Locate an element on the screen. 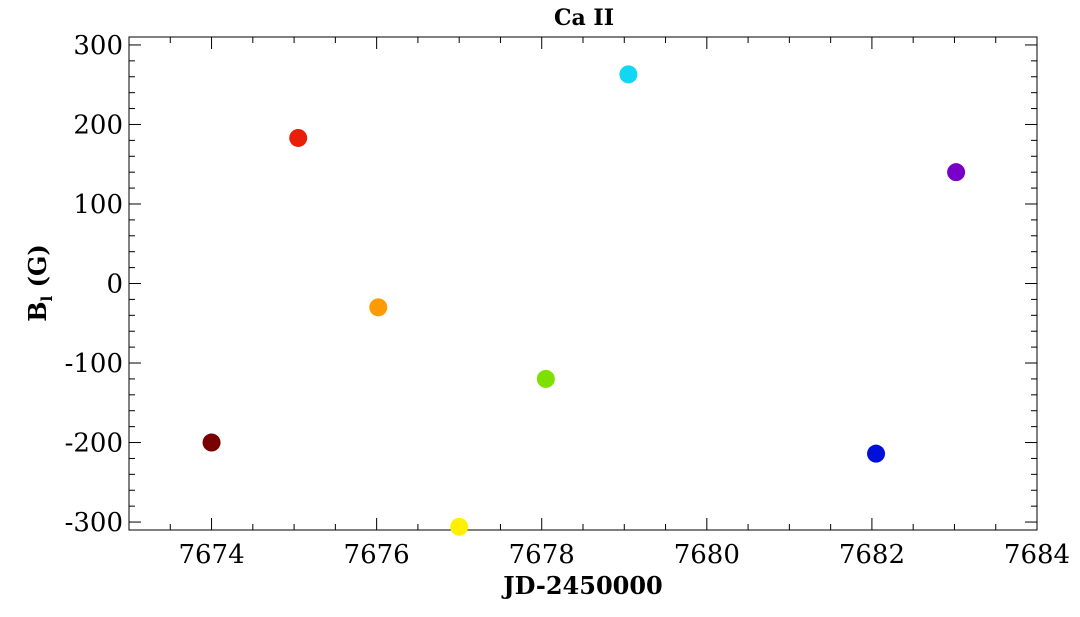 The image size is (1080, 617). x-axis-label: JD-2450000 is located at coordinates (581, 585).